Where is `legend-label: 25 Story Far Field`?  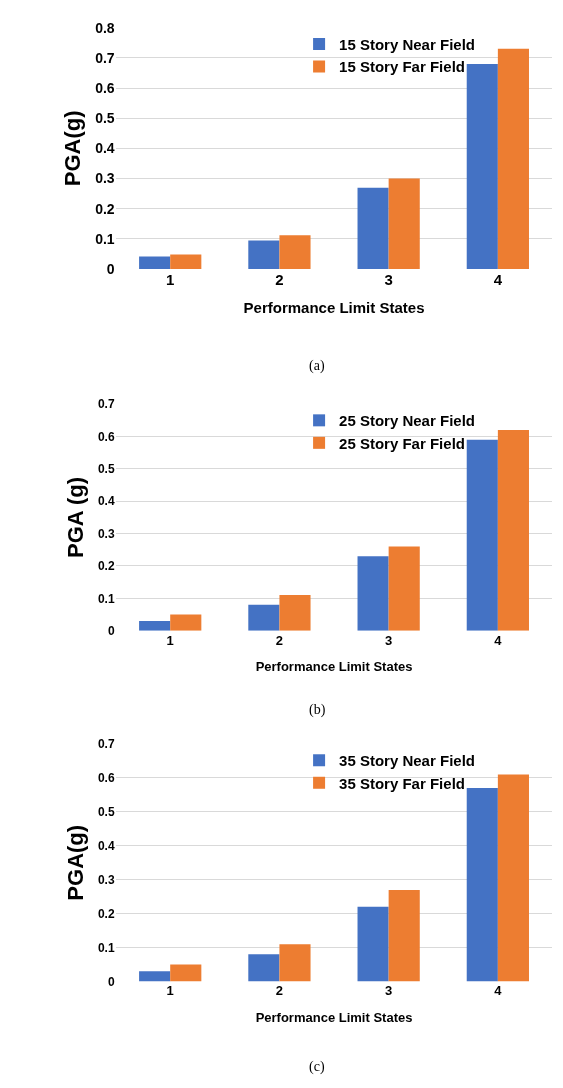
legend-label: 25 Story Far Field is located at coordinates (402, 443).